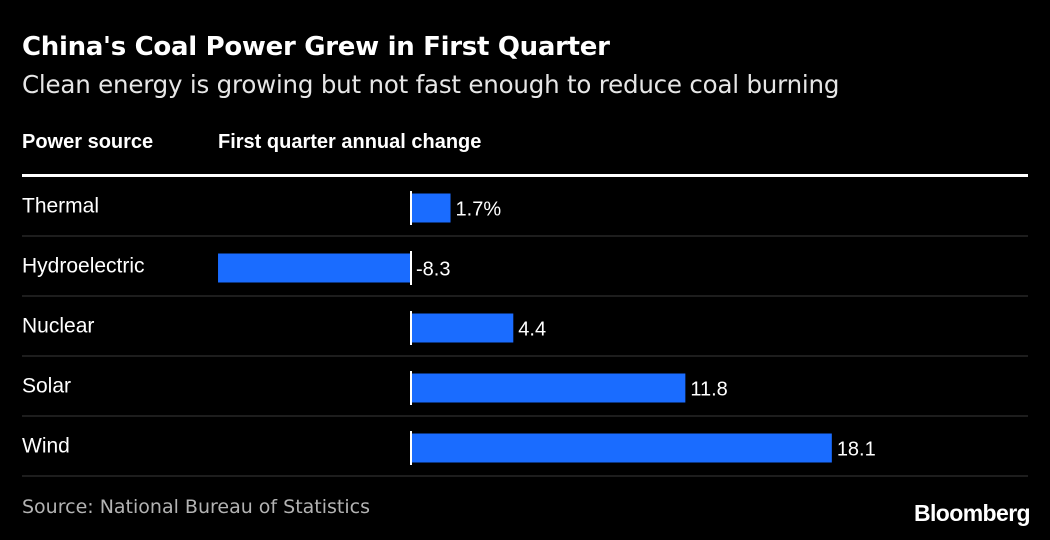 The width and height of the screenshot is (1050, 540). I want to click on category-label: Nuclear, so click(58, 326).